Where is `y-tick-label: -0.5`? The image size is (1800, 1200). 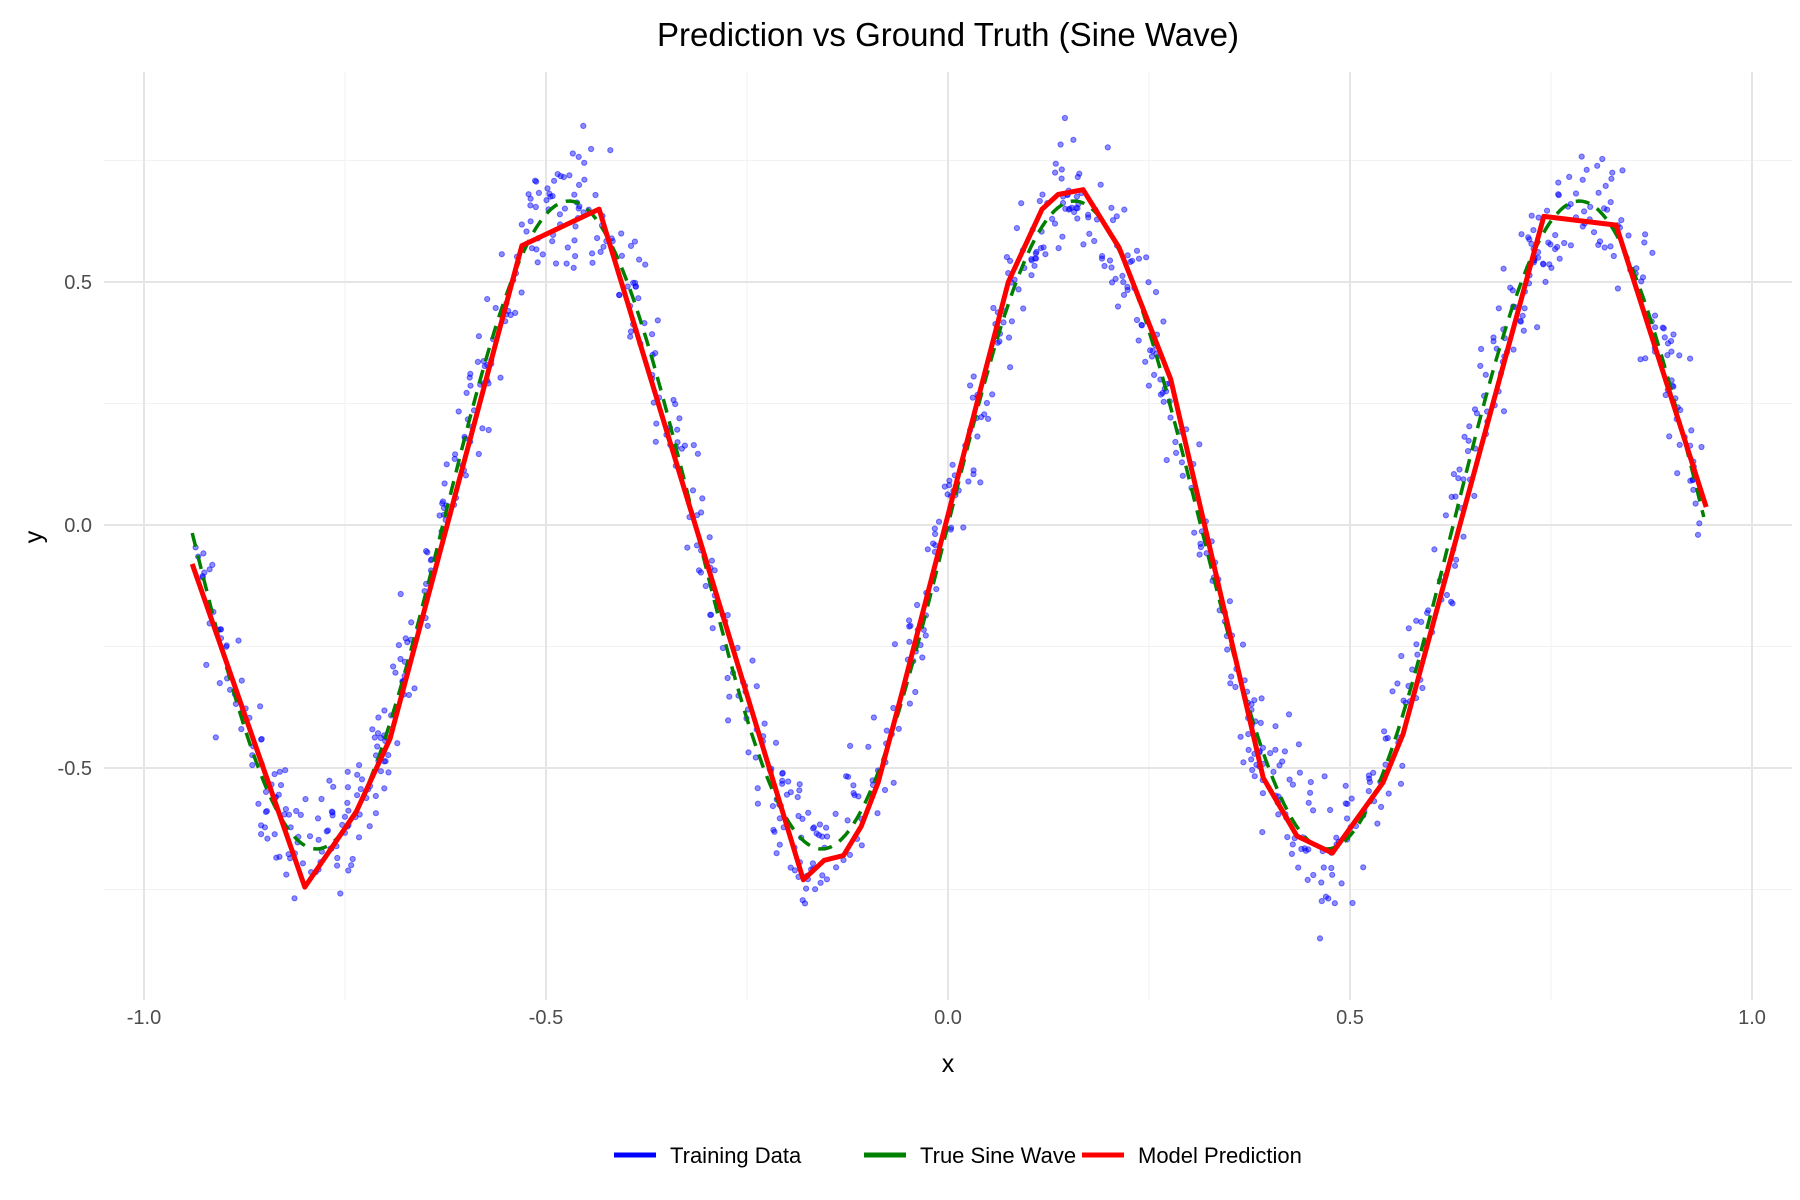
y-tick-label: -0.5 is located at coordinates (75, 769).